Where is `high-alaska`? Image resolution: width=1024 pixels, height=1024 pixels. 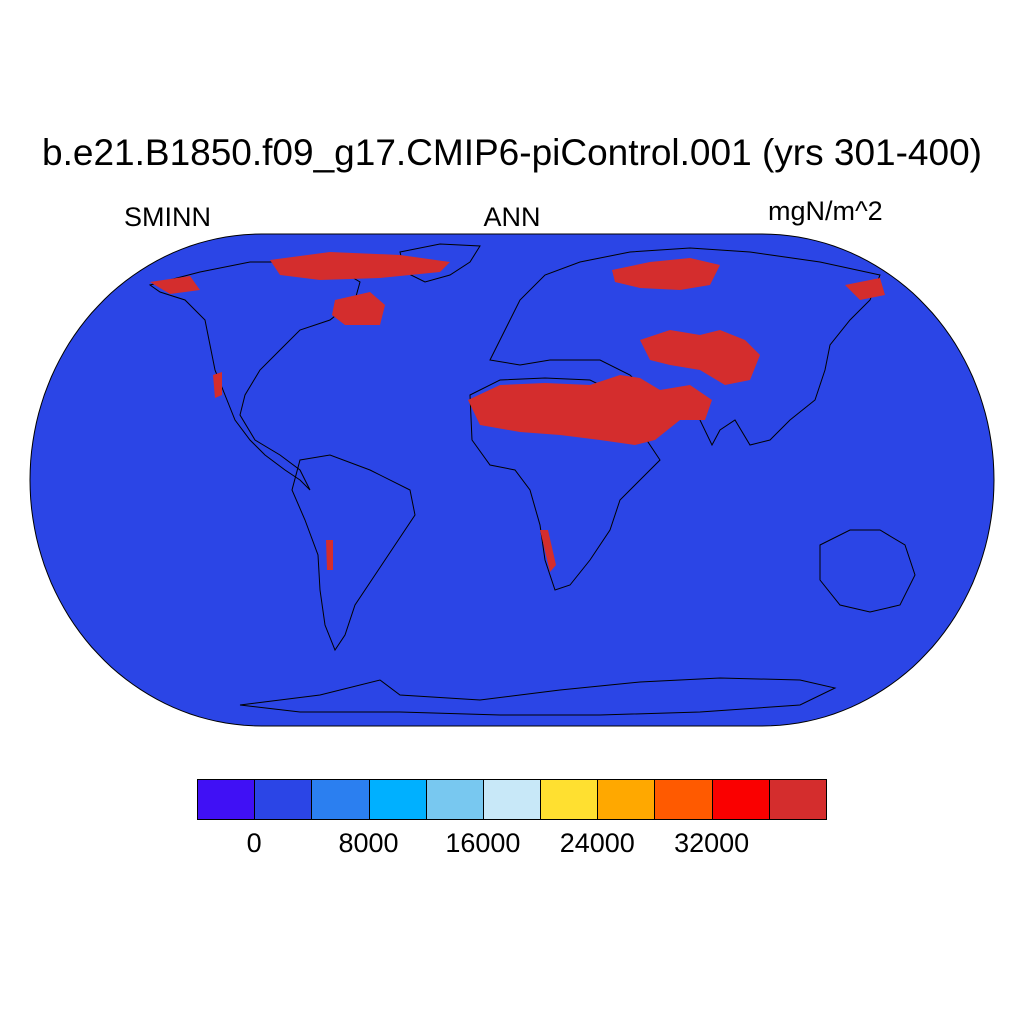
high-alaska is located at coordinates (175, 285).